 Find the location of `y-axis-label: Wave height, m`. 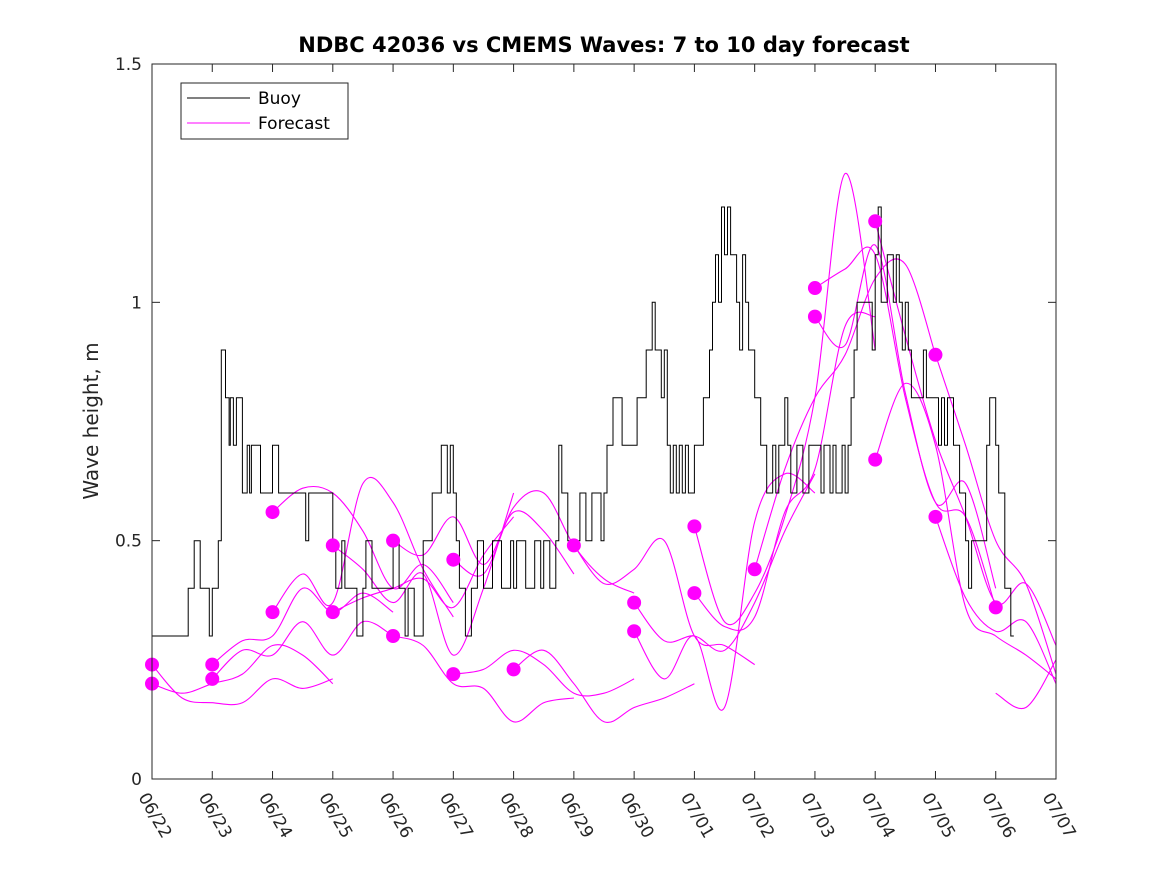

y-axis-label: Wave height, m is located at coordinates (91, 420).